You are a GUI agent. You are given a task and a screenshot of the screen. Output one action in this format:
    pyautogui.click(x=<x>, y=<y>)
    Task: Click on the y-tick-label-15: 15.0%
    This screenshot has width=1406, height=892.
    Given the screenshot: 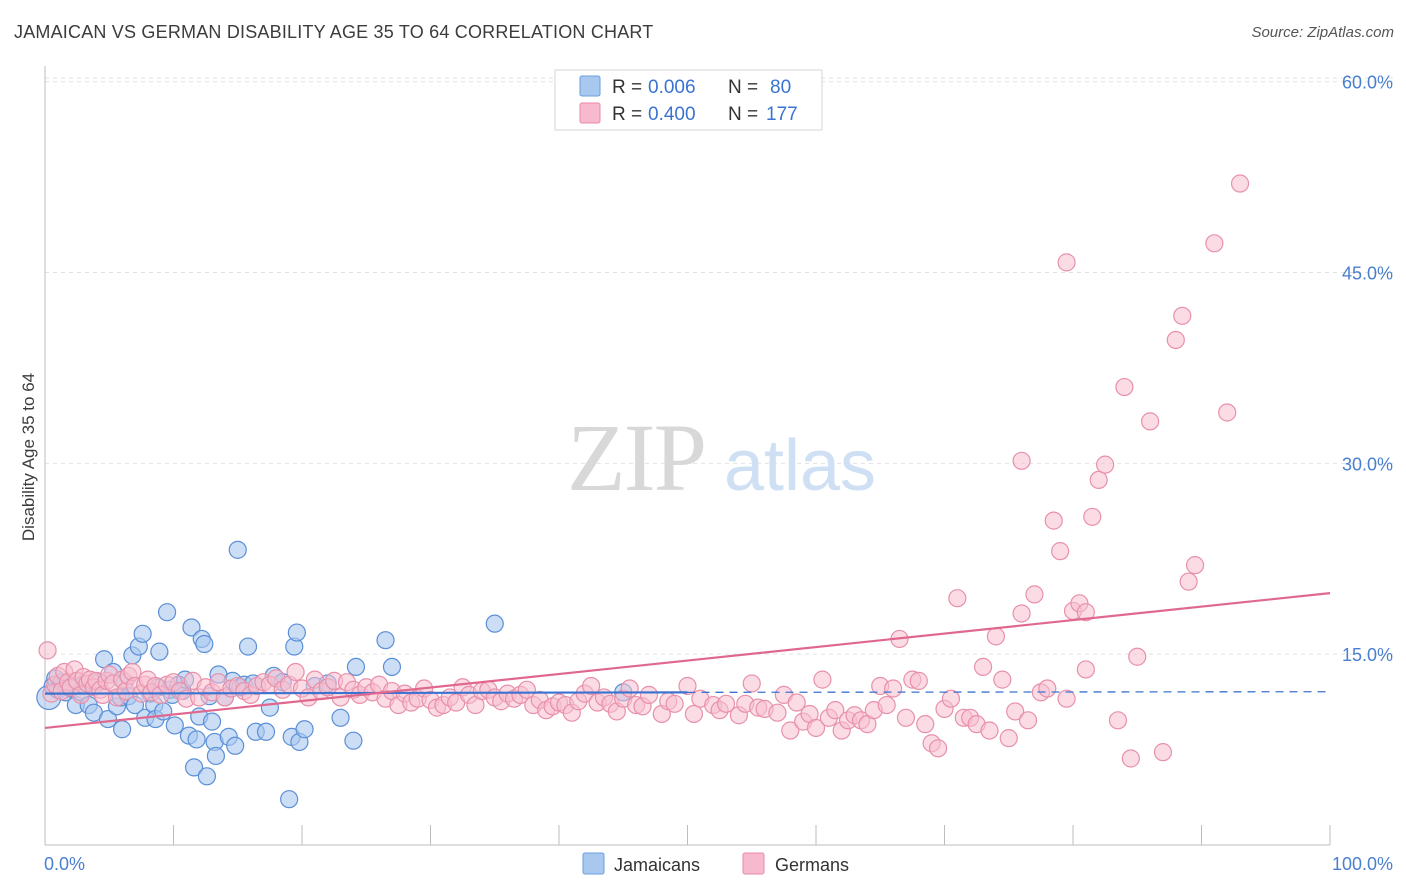 What is the action you would take?
    pyautogui.click(x=1367, y=655)
    